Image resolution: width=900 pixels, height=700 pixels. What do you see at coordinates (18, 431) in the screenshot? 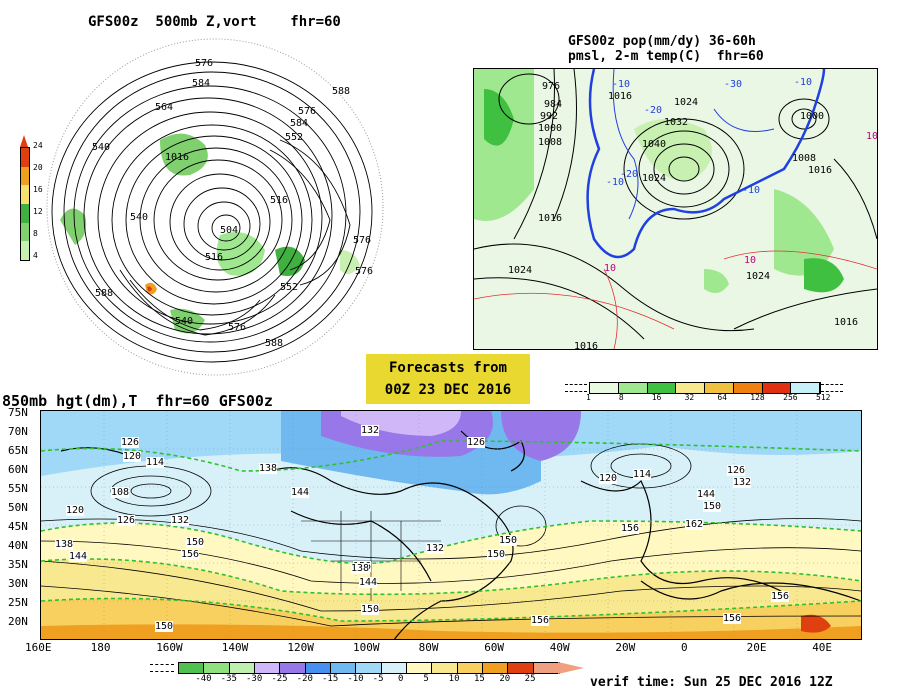
I see `latitude-tick-label: 70N` at bounding box center [18, 431].